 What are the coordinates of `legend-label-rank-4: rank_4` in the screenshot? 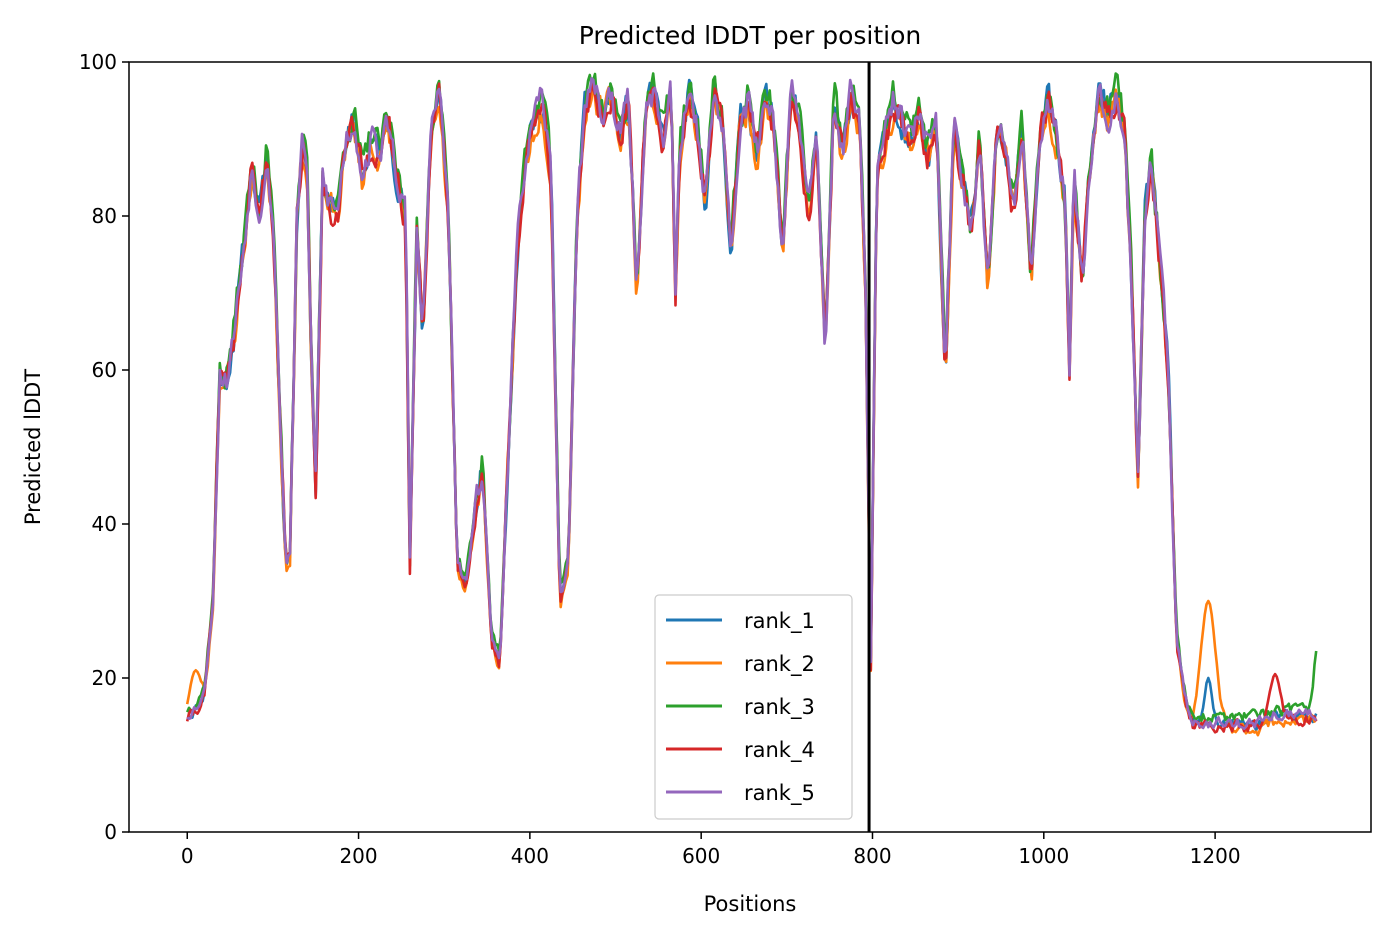 It's located at (779, 750).